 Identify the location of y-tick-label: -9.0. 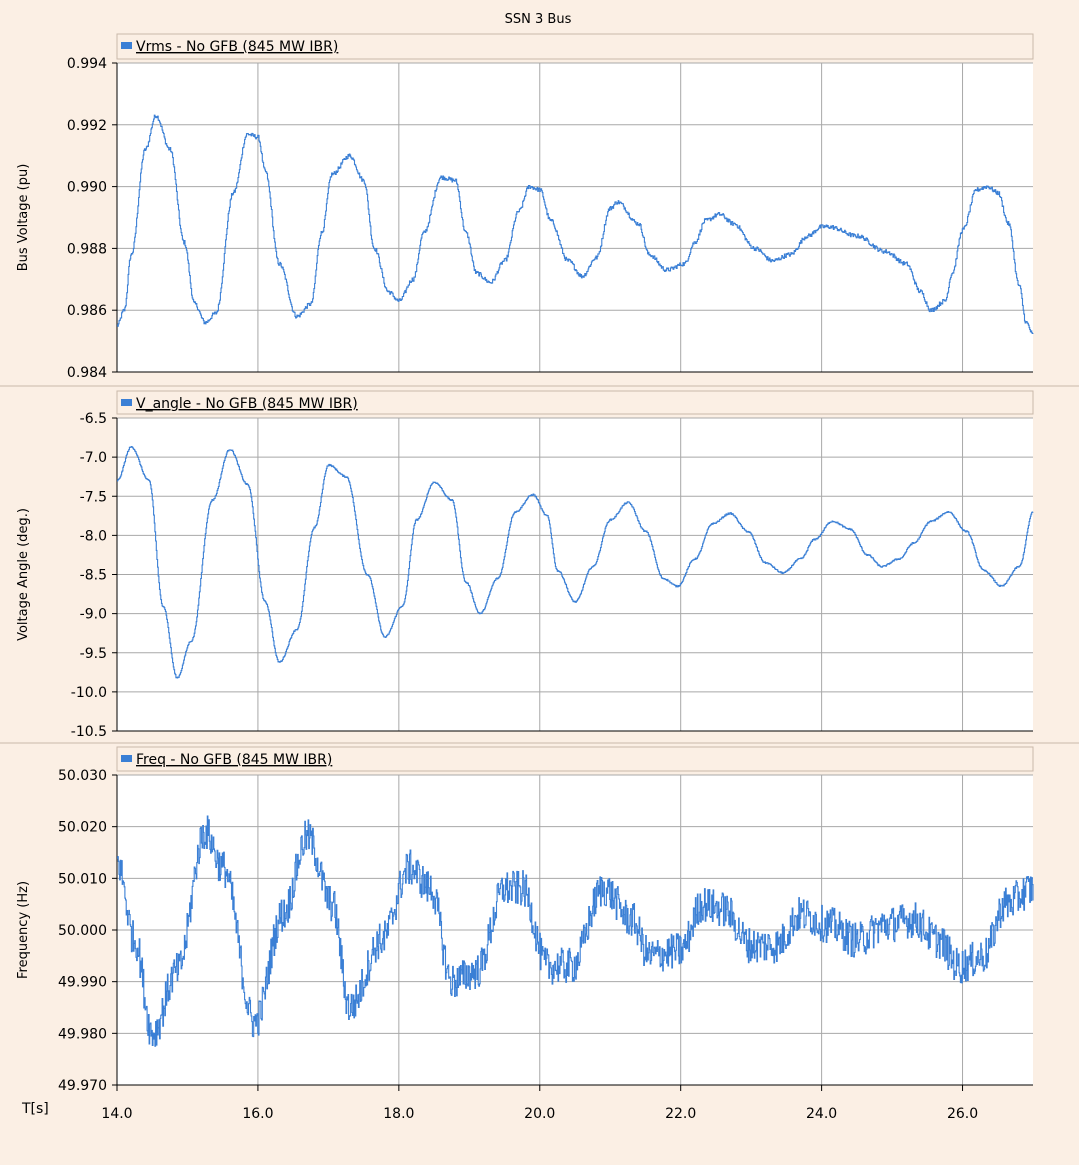
(93, 615).